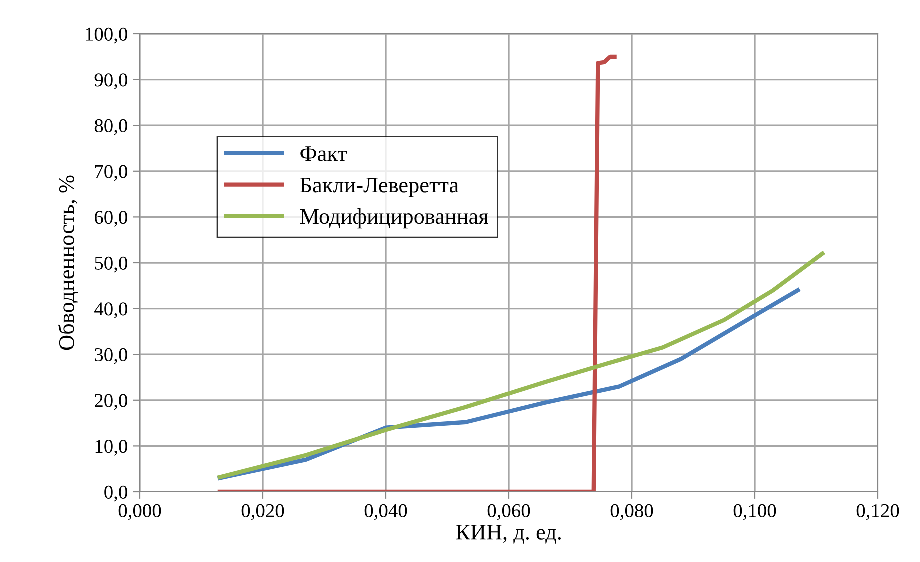 Image resolution: width=920 pixels, height=562 pixels. What do you see at coordinates (379, 188) in the screenshot?
I see `legend-label: Бакли-Леверетта` at bounding box center [379, 188].